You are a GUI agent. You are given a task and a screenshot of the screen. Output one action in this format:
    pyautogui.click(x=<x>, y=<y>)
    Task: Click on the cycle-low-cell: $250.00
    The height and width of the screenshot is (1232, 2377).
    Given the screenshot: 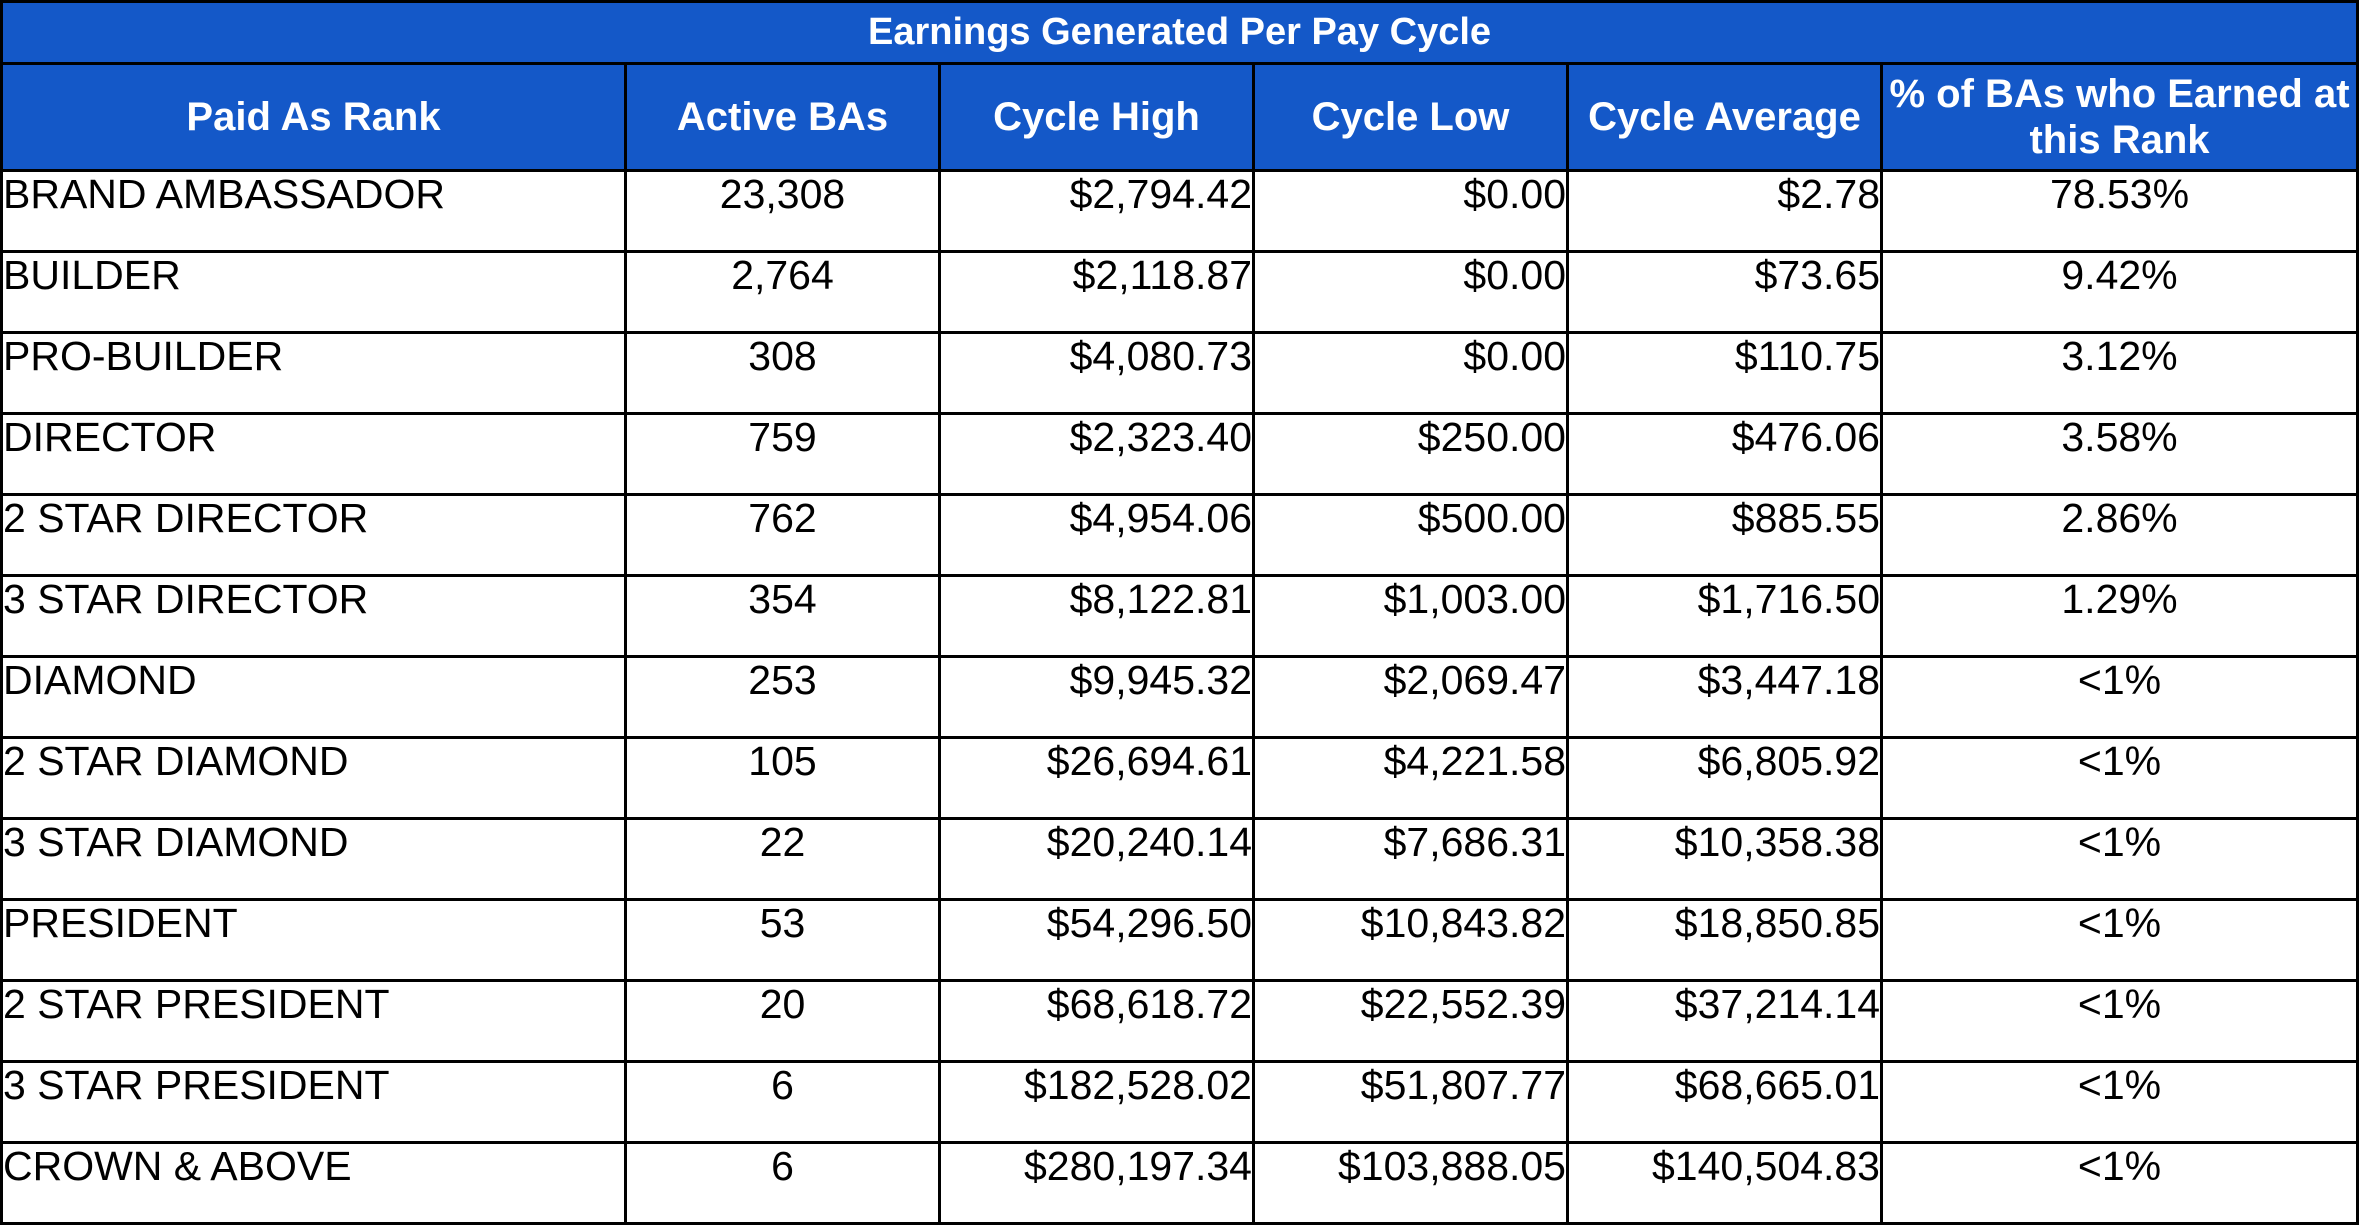 What is the action you would take?
    pyautogui.click(x=1410, y=454)
    